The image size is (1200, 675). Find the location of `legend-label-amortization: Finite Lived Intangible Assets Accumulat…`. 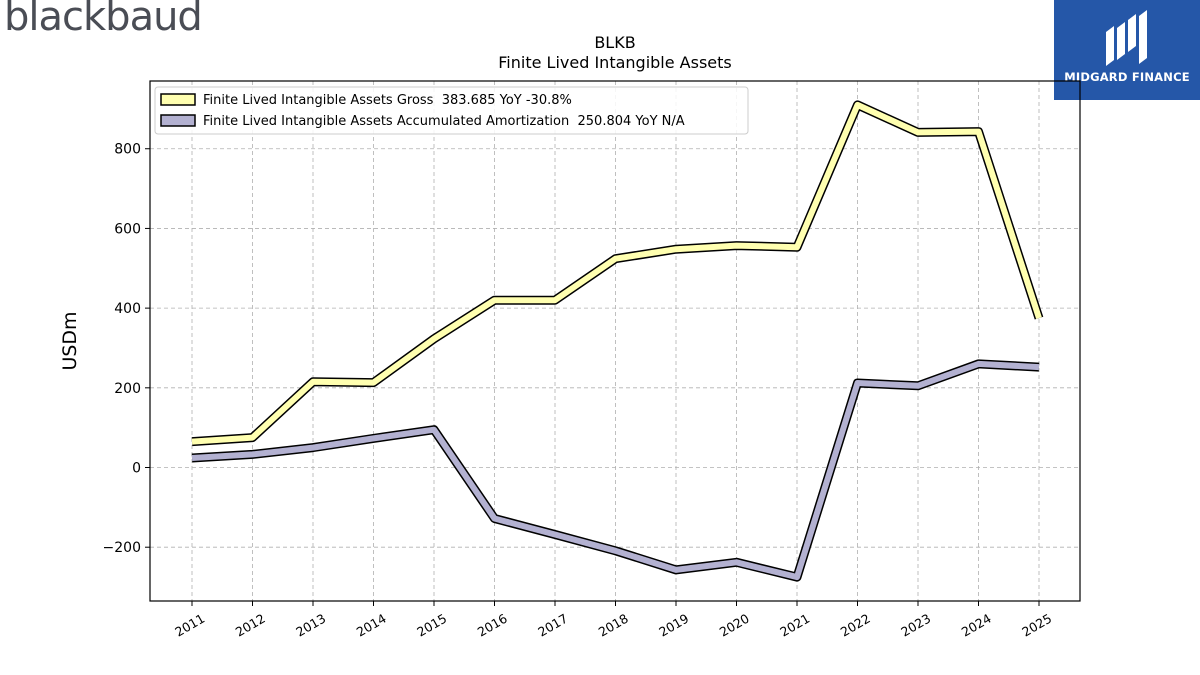

legend-label-amortization: Finite Lived Intangible Assets Accumulat… is located at coordinates (444, 121).